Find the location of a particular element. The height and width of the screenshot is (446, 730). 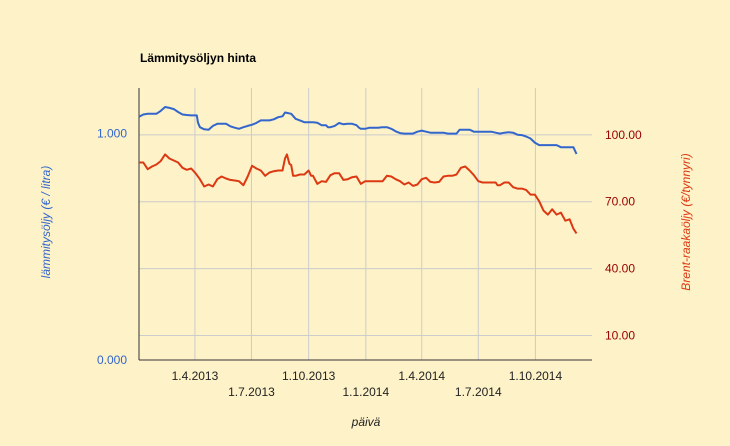

x-tick-label: 1.7.2014 is located at coordinates (478, 392).